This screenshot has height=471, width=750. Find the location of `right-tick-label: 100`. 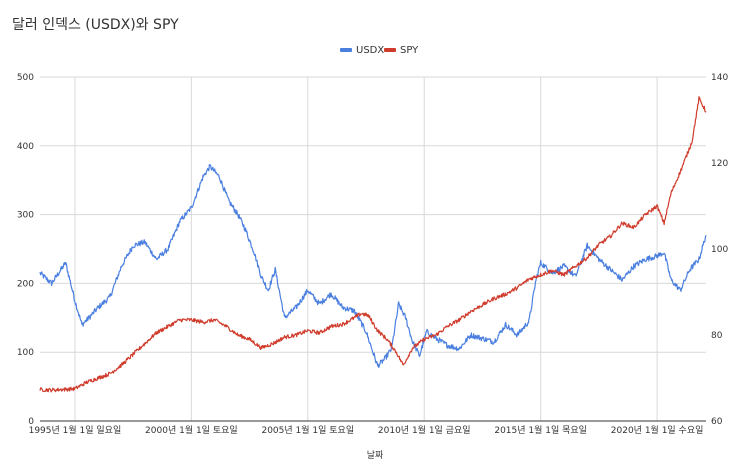

right-tick-label: 100 is located at coordinates (719, 250).